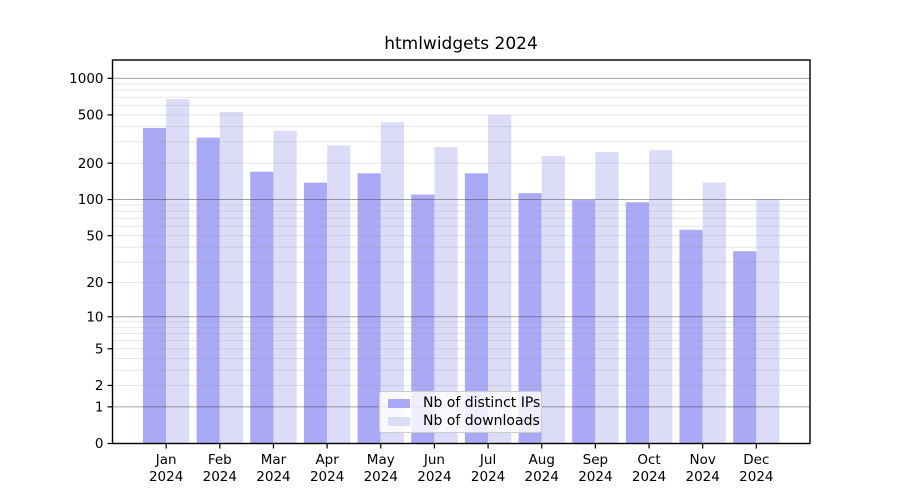  I want to click on legend-swatch-downloads-icon, so click(399, 421).